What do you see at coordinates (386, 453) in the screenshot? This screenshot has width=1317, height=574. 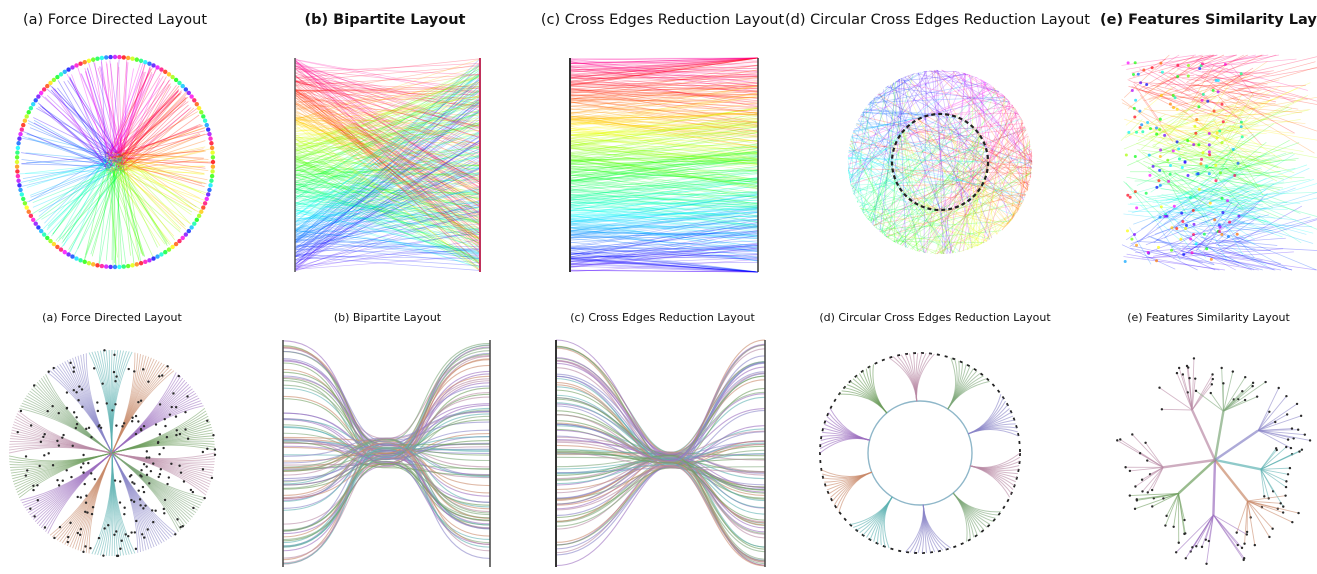 I see `graph-plot-bipartite-bundled` at bounding box center [386, 453].